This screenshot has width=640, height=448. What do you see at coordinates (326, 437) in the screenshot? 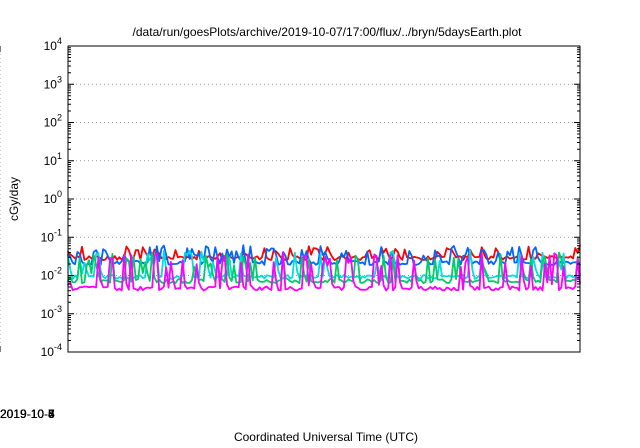
I see `x-axis-label: Coordinated Universal Time (UTC)` at bounding box center [326, 437].